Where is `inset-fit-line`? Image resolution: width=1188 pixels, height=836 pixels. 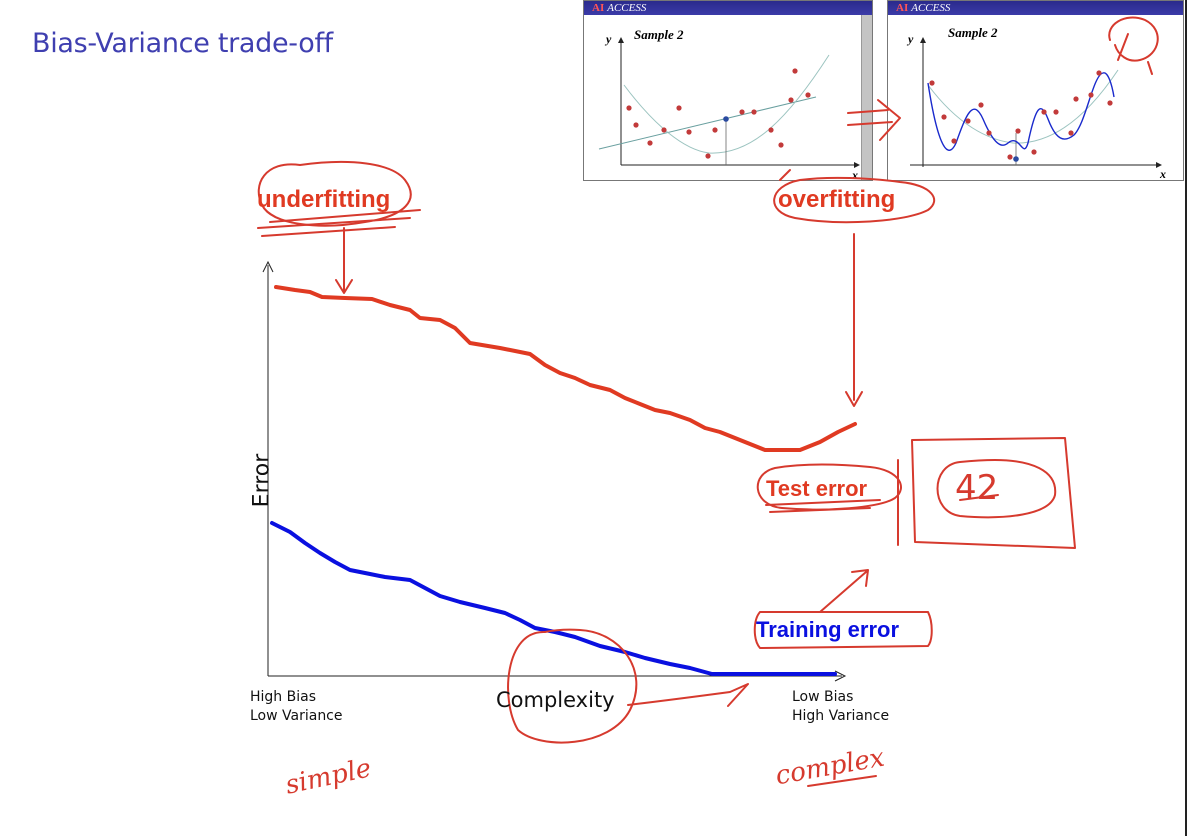
inset-fit-line is located at coordinates (707, 123).